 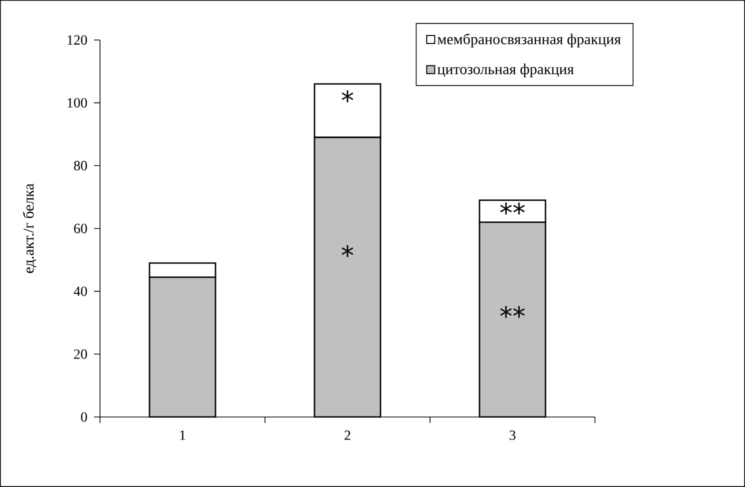 What do you see at coordinates (80, 165) in the screenshot?
I see `y-tick-label: 80` at bounding box center [80, 165].